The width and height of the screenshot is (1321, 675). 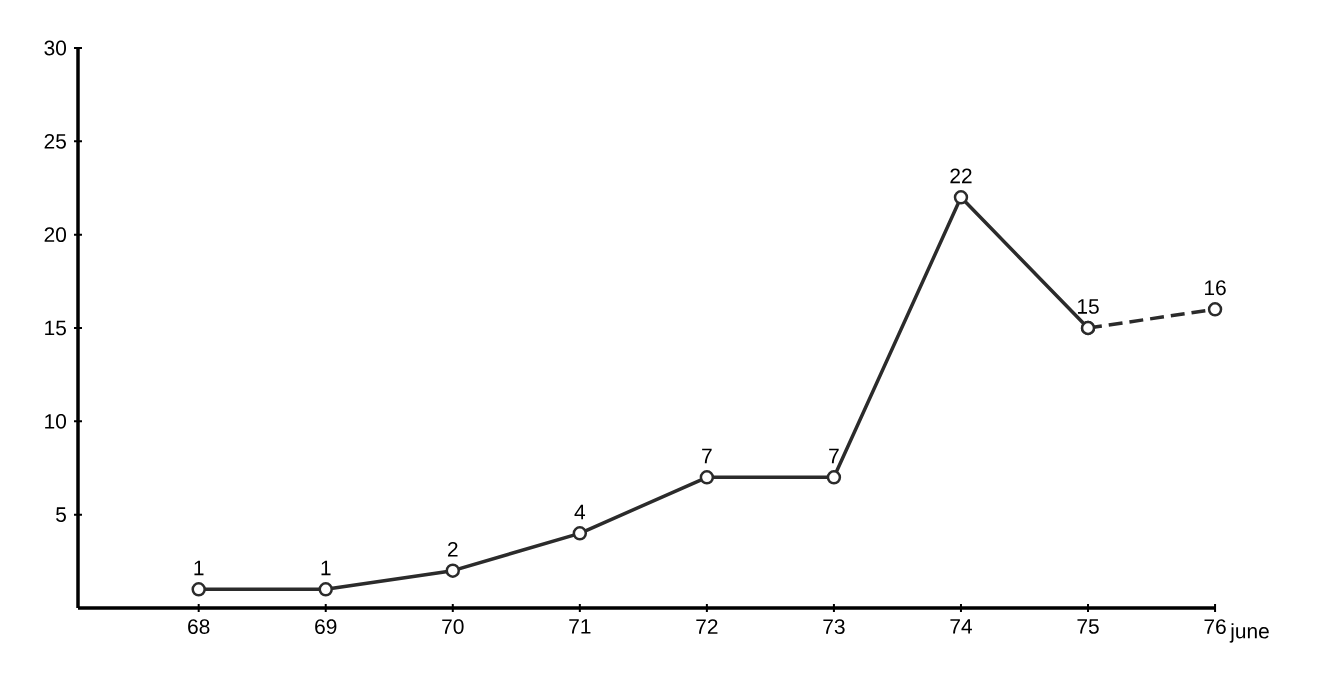 What do you see at coordinates (580, 512) in the screenshot?
I see `data-label: 4` at bounding box center [580, 512].